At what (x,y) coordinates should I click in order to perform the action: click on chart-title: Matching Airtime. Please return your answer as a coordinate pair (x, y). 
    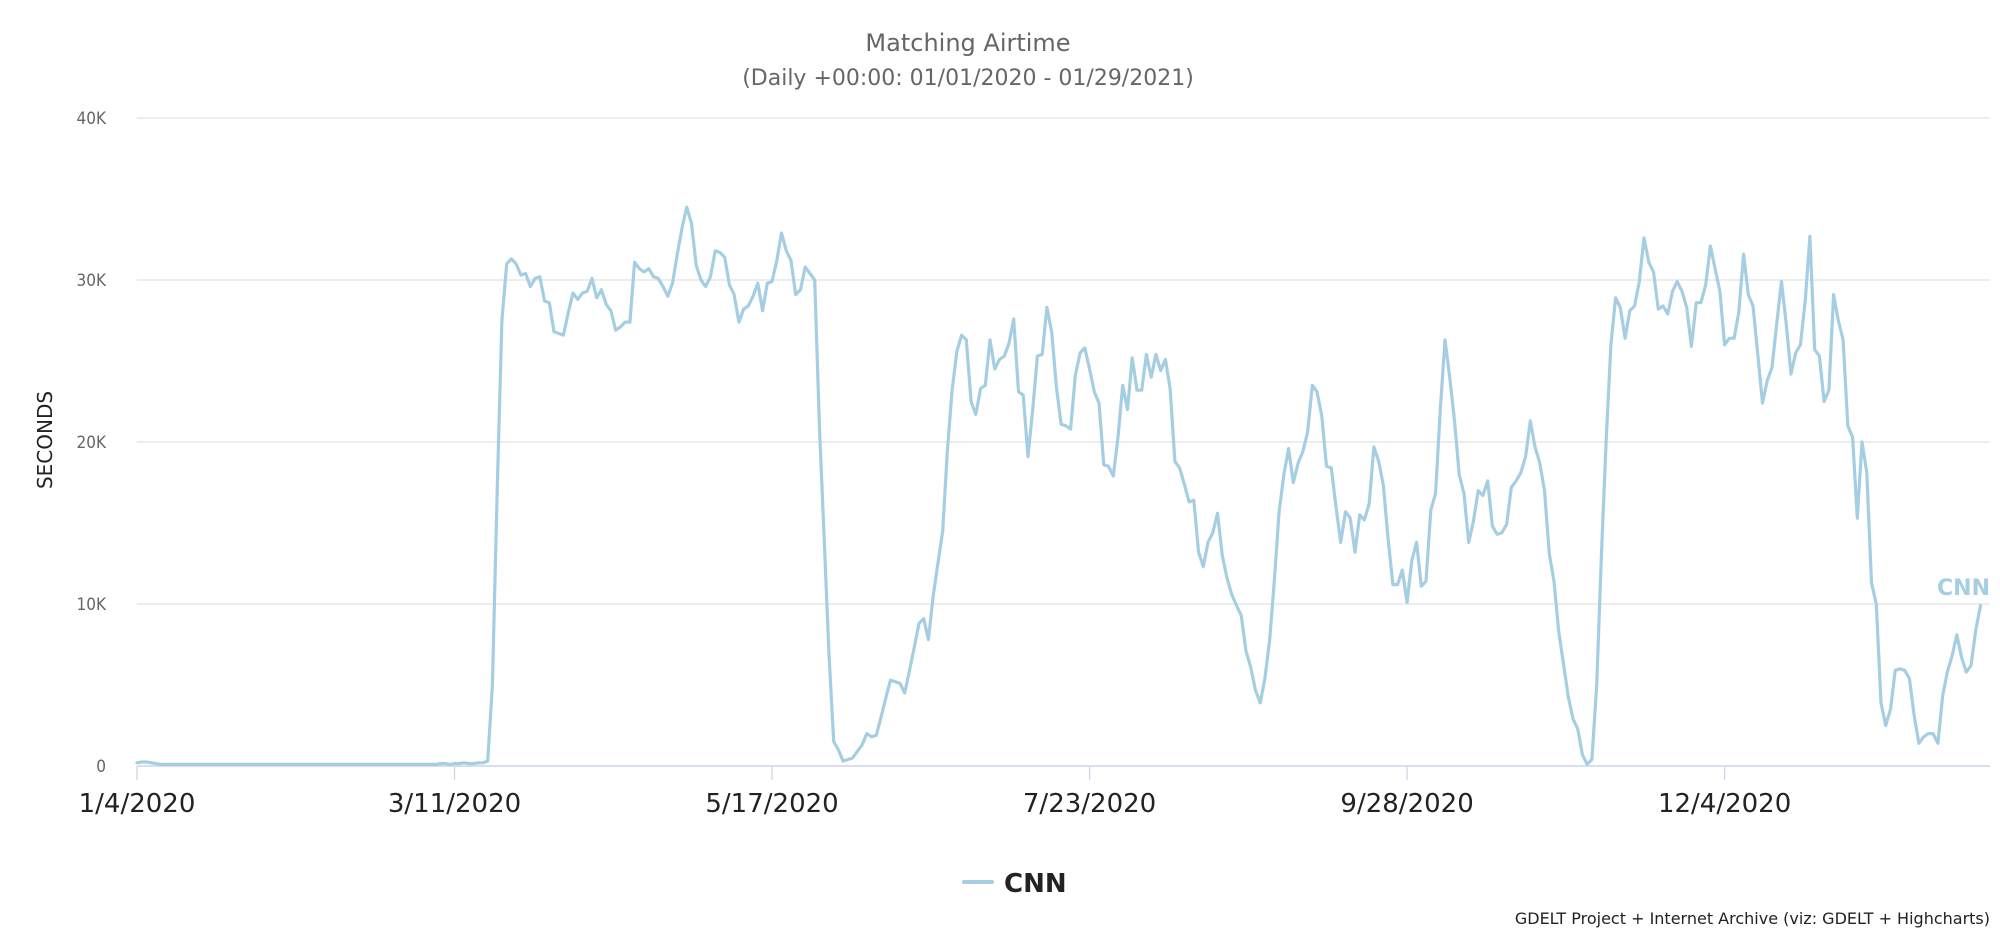
    Looking at the image, I should click on (967, 43).